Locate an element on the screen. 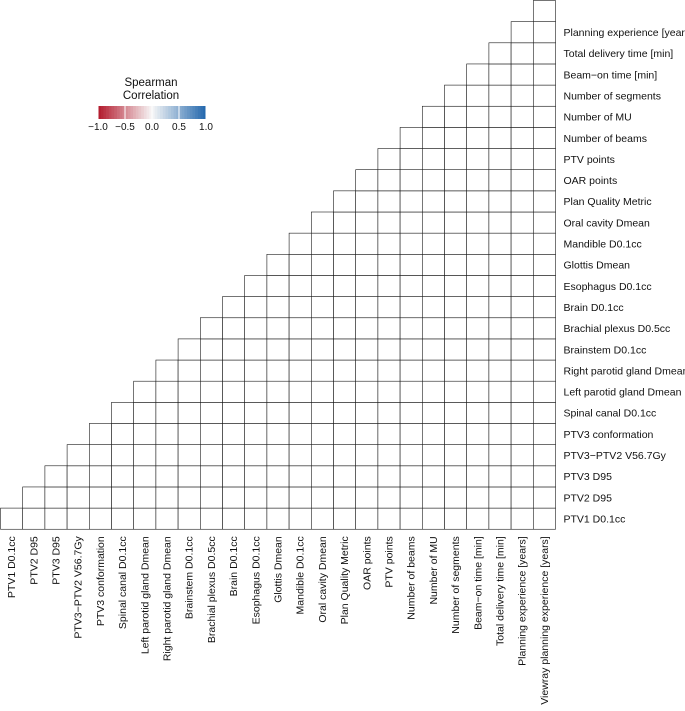  column-label: Mandible D0.1cc is located at coordinates (301, 575).